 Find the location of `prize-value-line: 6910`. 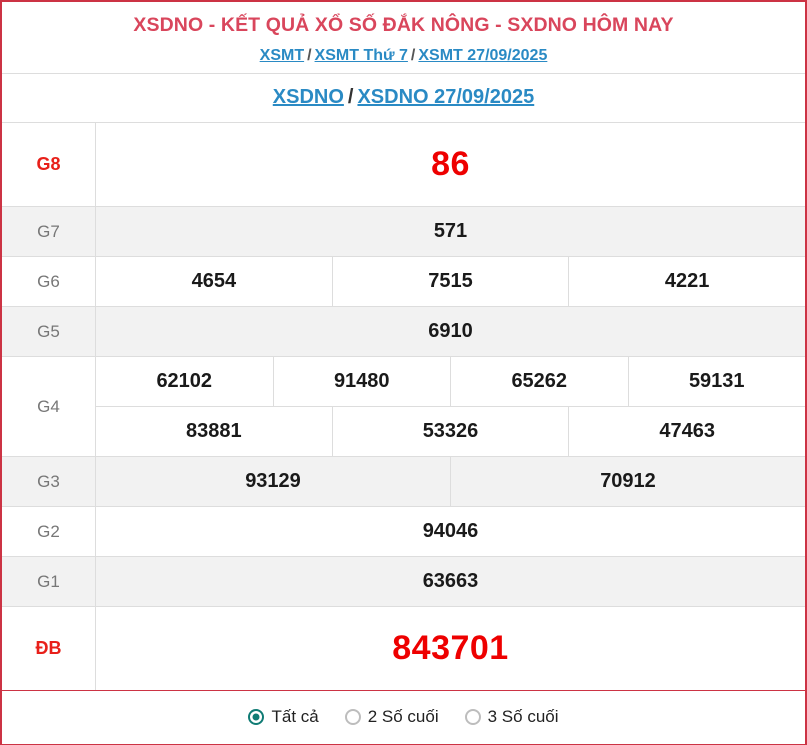

prize-value-line: 6910 is located at coordinates (450, 331).